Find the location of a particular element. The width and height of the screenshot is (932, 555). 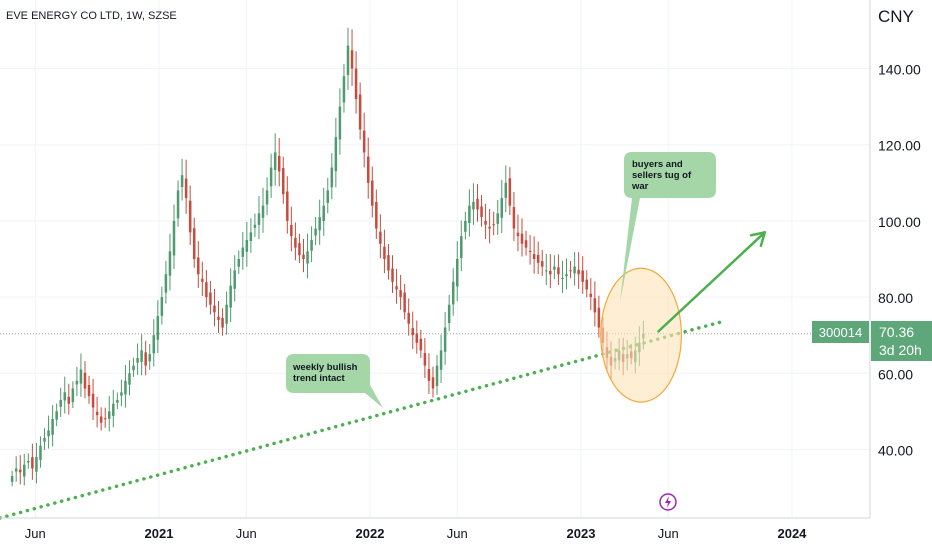

projection-arrow-head is located at coordinates (758, 234).